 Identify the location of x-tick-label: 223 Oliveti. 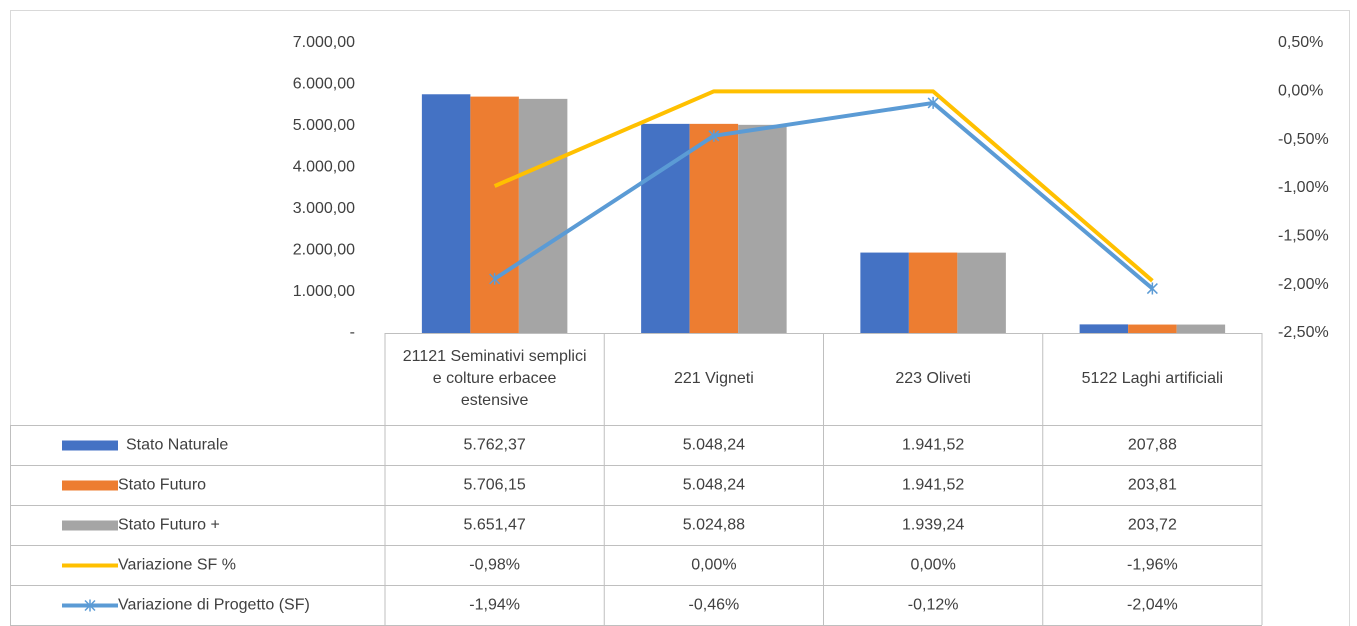
(933, 378).